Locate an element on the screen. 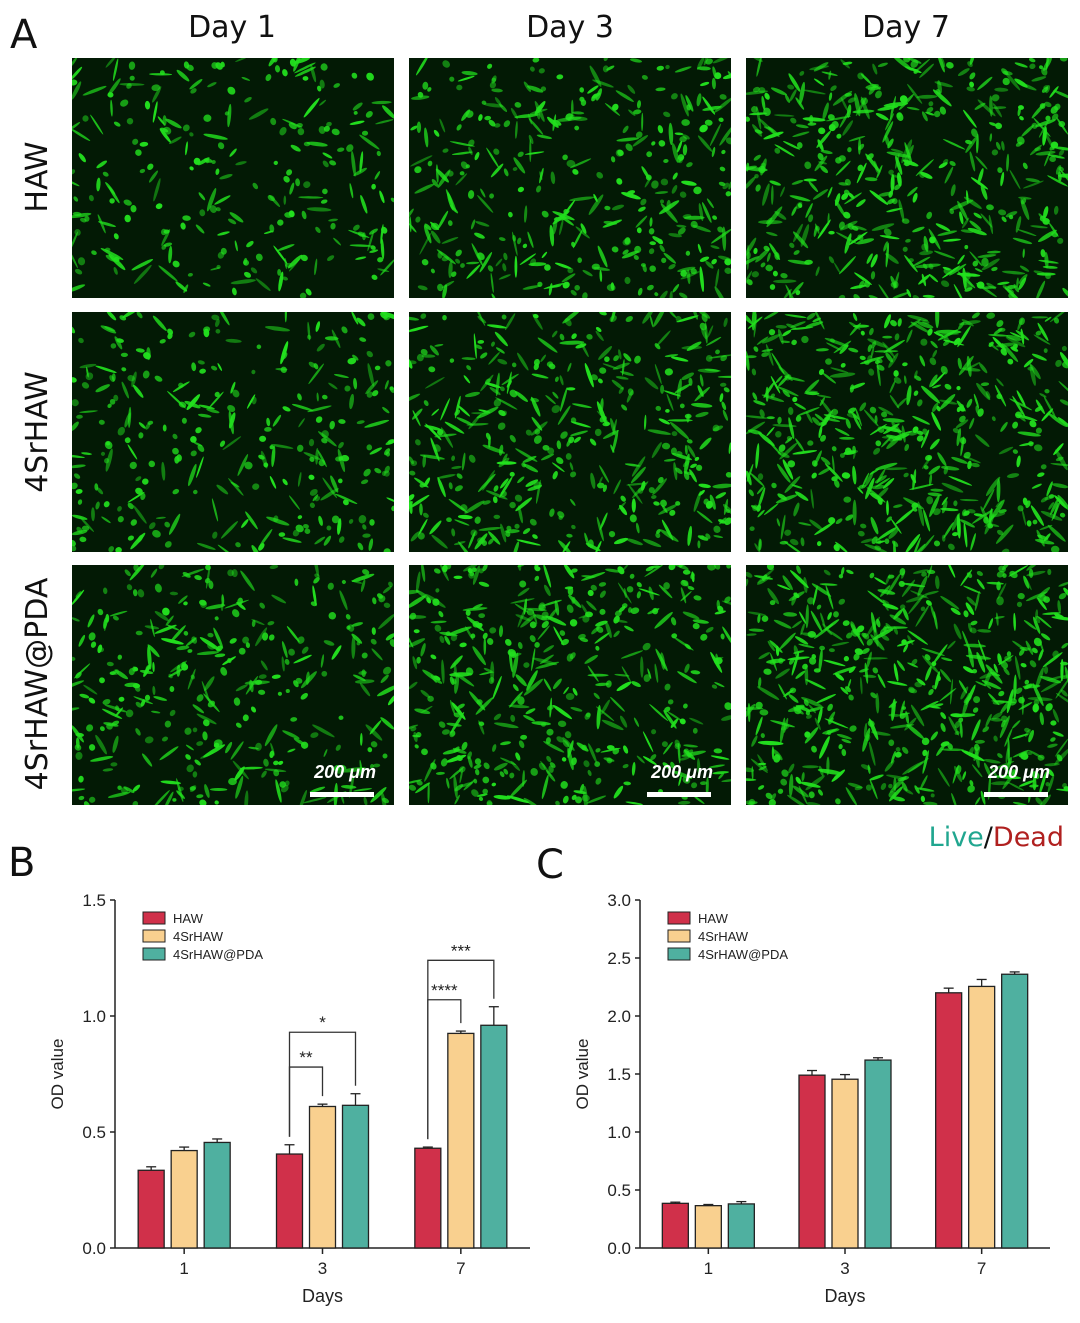 This screenshot has width=1080, height=1323. micrograph-4srhaw-pda-day-7: 200 μm is located at coordinates (907, 685).